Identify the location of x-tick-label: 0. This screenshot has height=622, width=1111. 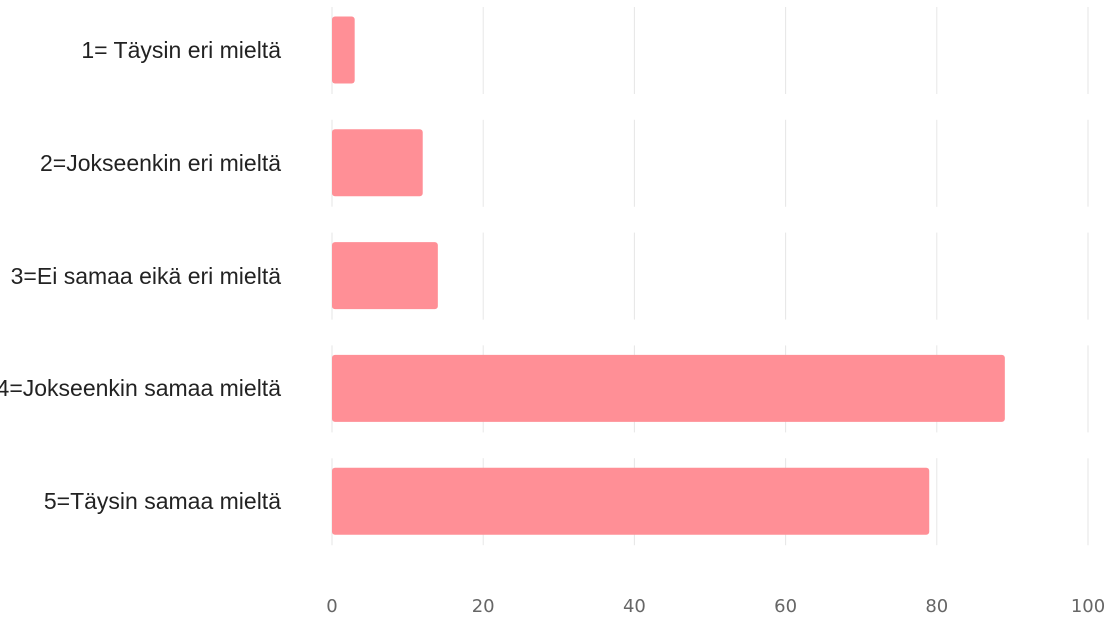
(331, 606).